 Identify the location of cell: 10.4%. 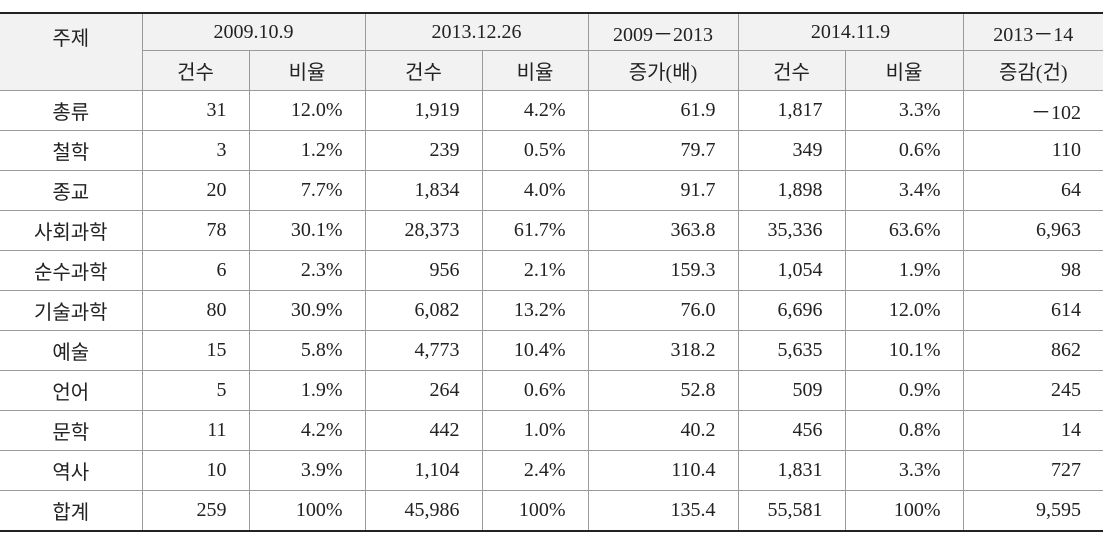
(535, 350).